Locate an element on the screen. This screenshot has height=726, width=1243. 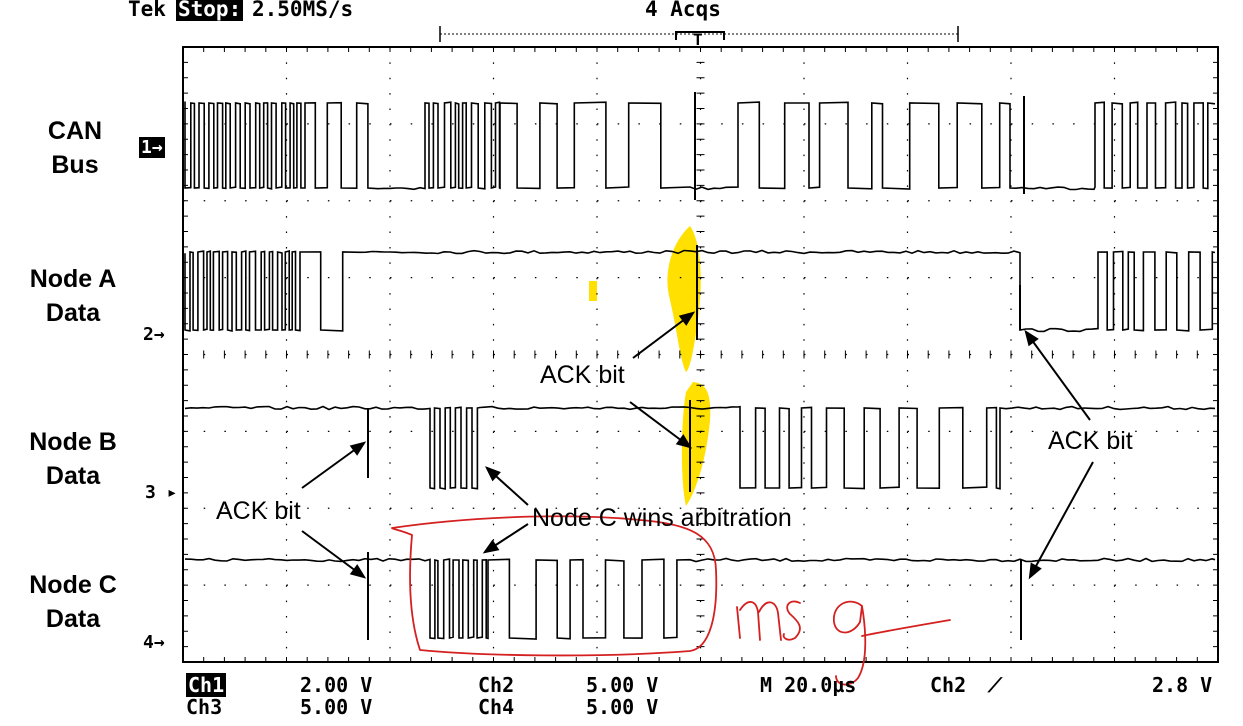
label-node-c: Node C Data is located at coordinates (73, 602).